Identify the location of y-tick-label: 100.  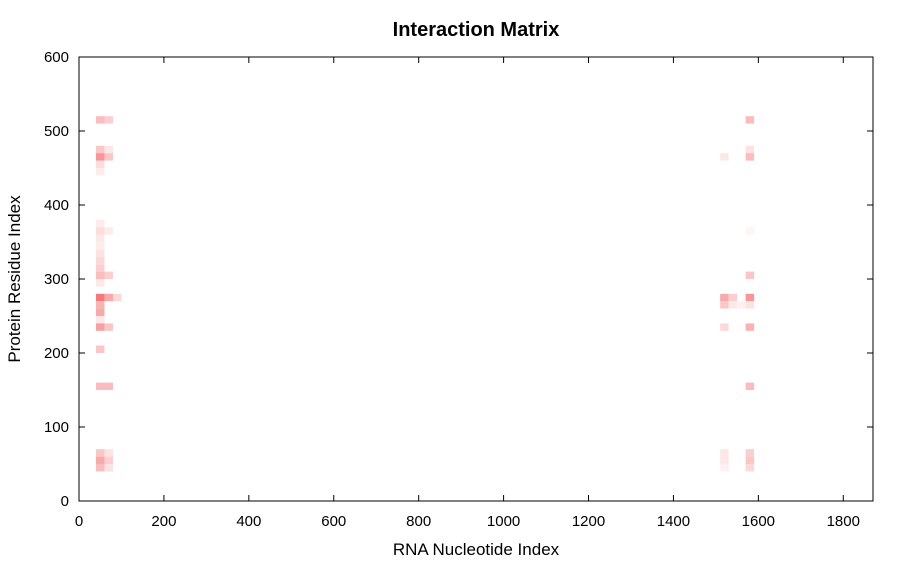
(56, 427).